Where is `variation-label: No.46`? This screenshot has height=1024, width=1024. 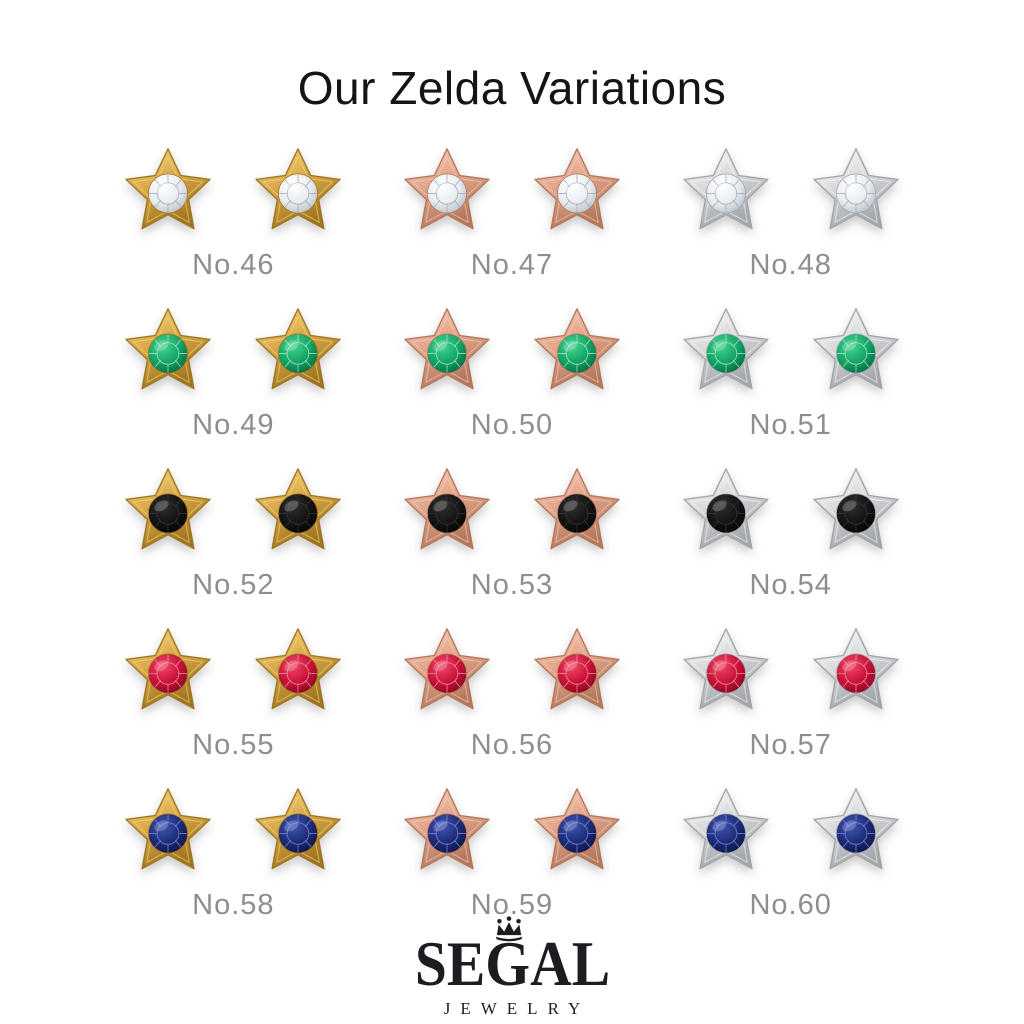
variation-label: No.46 is located at coordinates (233, 265).